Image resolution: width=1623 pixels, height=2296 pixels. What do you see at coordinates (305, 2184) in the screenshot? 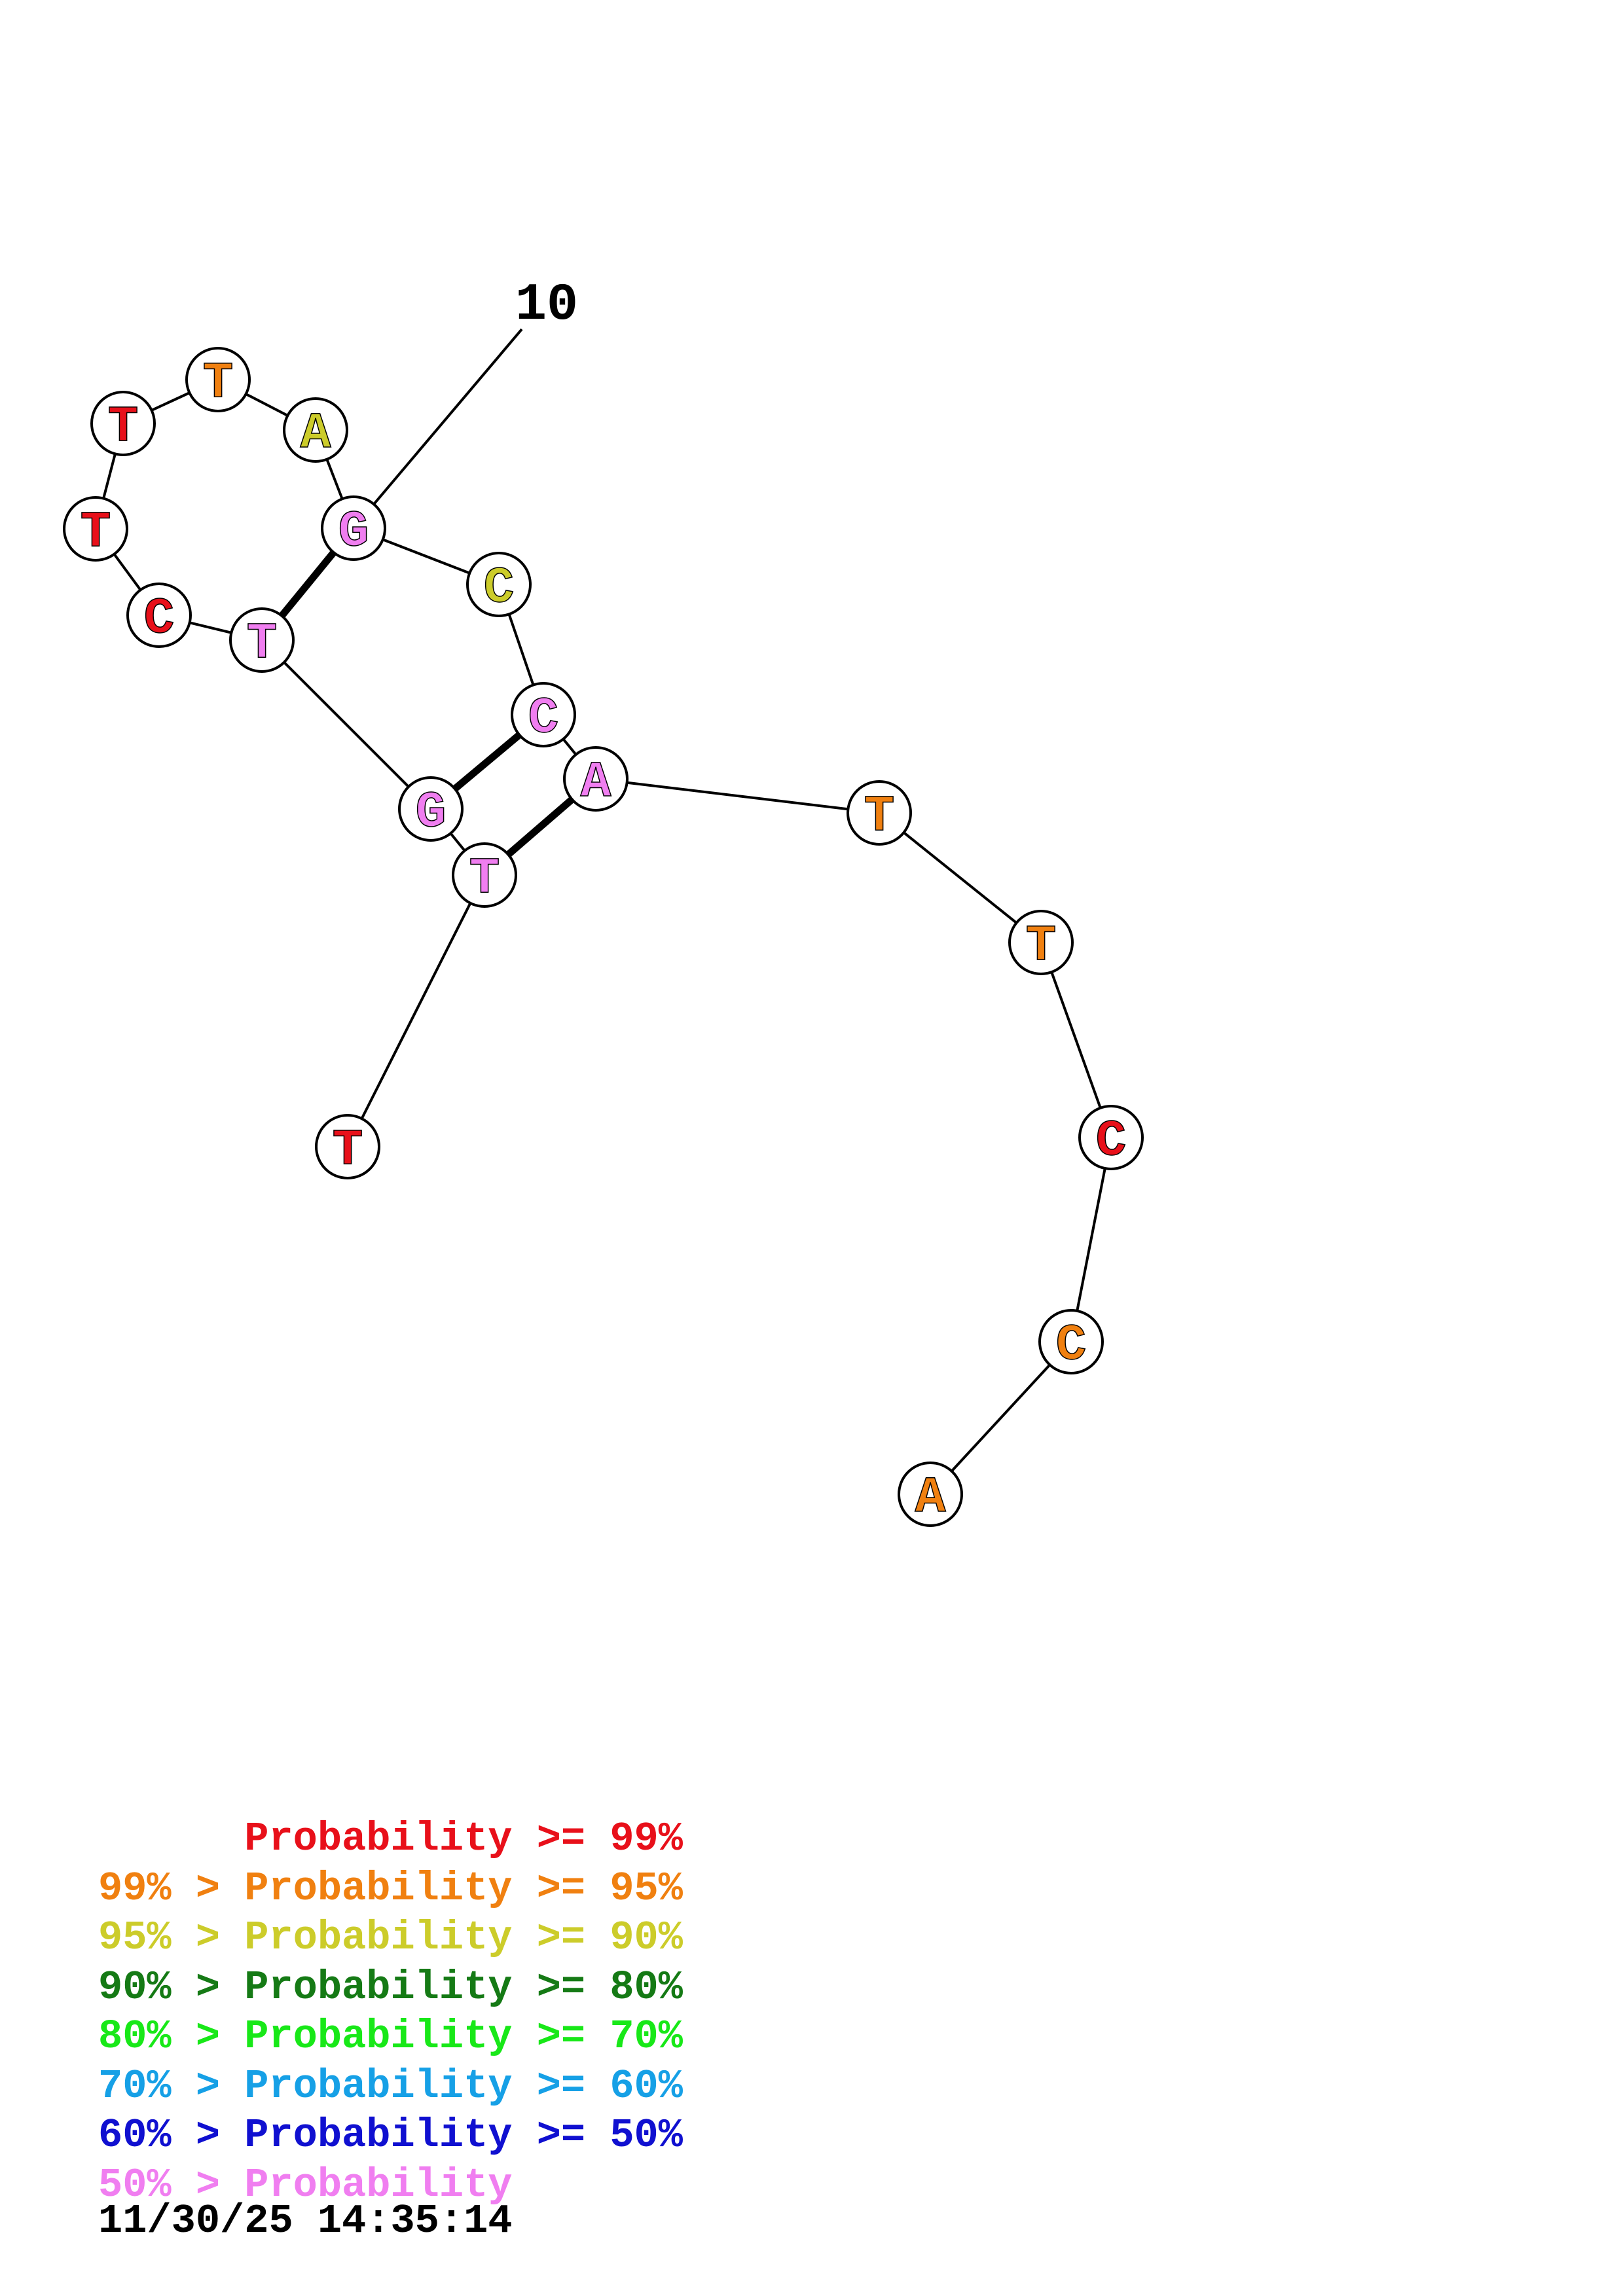
I see `legend-row: 50% > Probability` at bounding box center [305, 2184].